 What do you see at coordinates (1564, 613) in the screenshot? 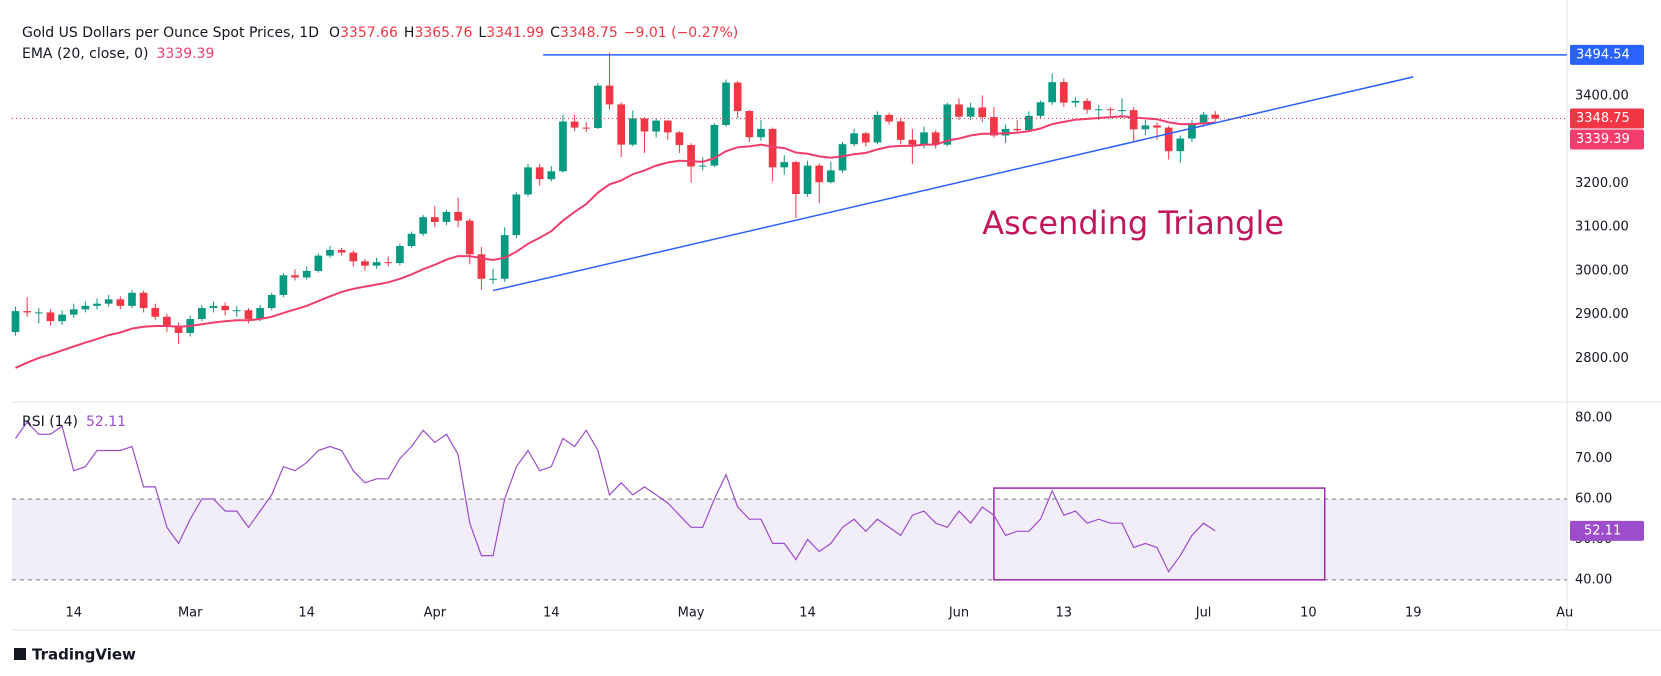
I see `x-tick-label: Au` at bounding box center [1564, 613].